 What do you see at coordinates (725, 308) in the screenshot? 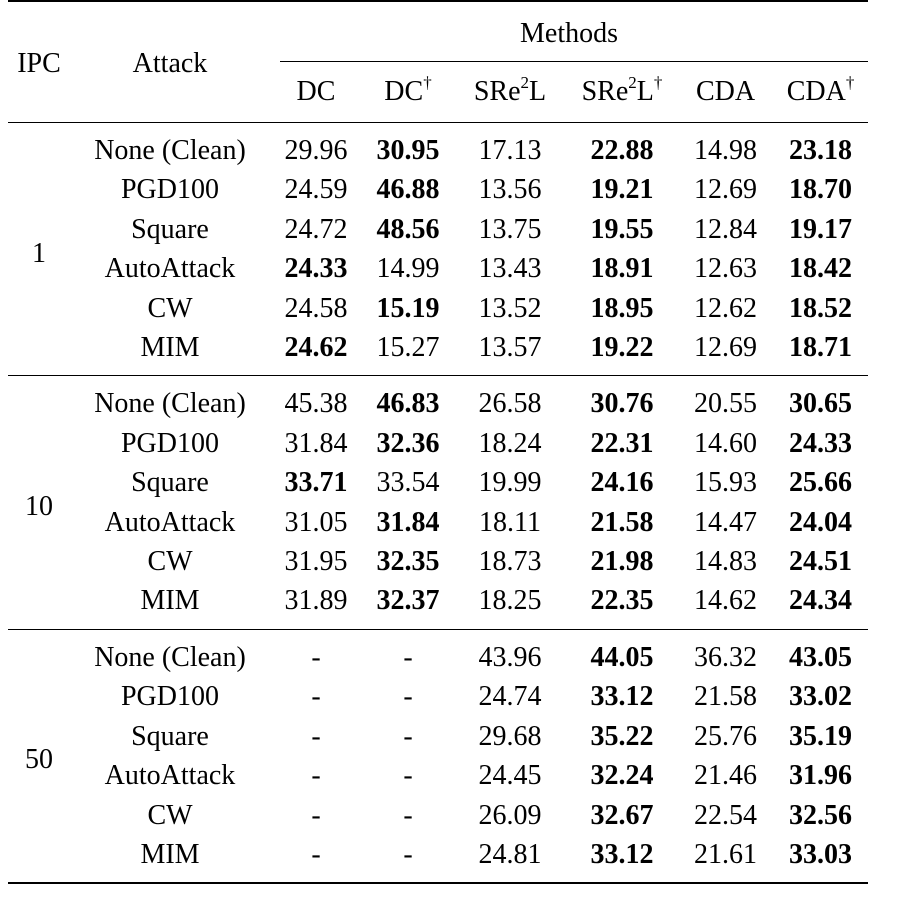
I see `value-cell: 12.62` at bounding box center [725, 308].